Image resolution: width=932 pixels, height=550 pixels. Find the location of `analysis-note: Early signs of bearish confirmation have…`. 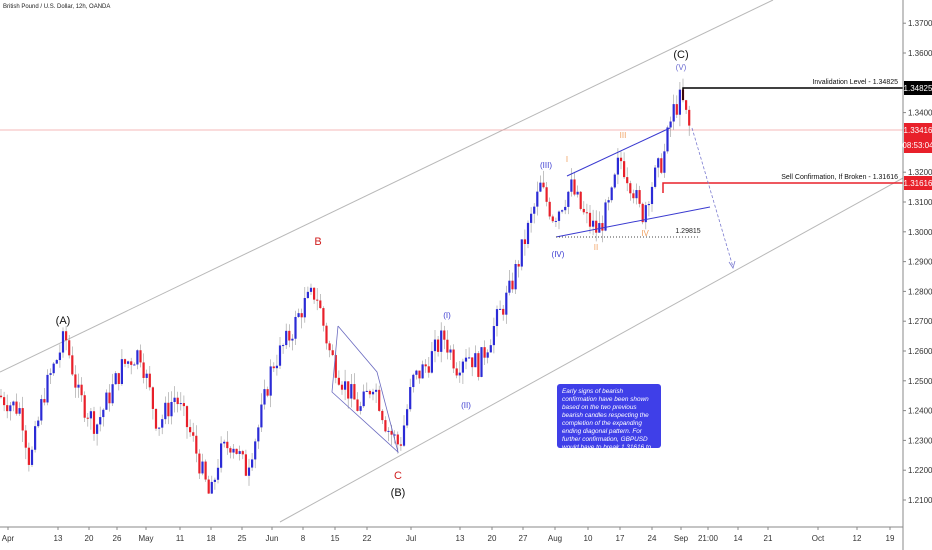

analysis-note: Early signs of bearish confirmation have… is located at coordinates (609, 421).